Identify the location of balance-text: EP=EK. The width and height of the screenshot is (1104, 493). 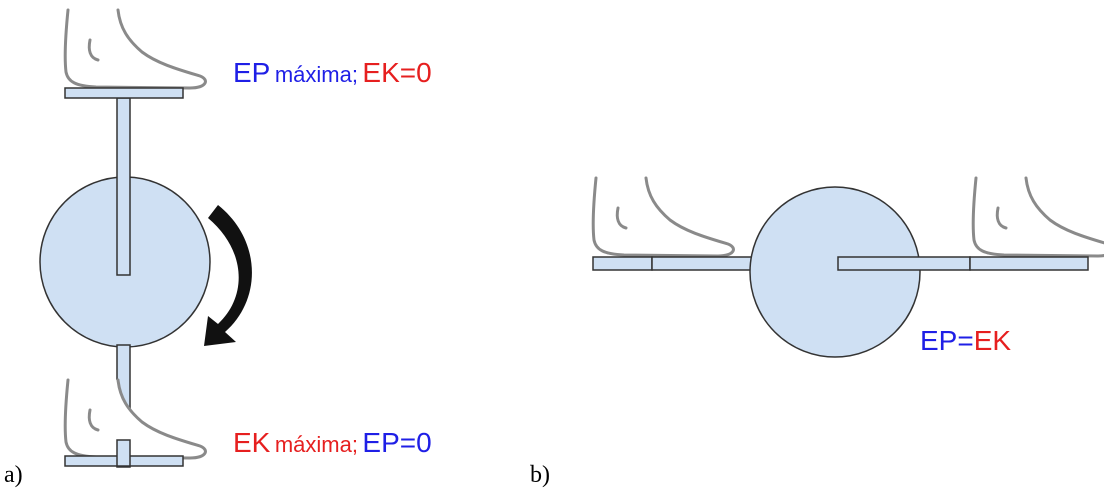
(965, 340).